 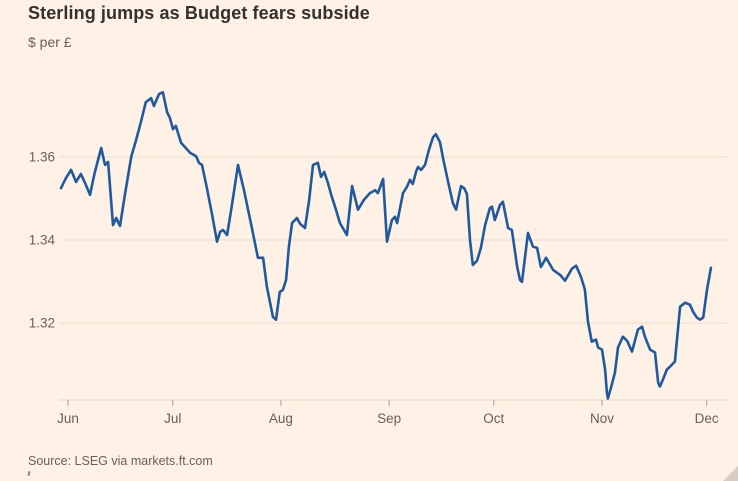 I want to click on y-axis-label: 1.32, so click(x=42, y=323).